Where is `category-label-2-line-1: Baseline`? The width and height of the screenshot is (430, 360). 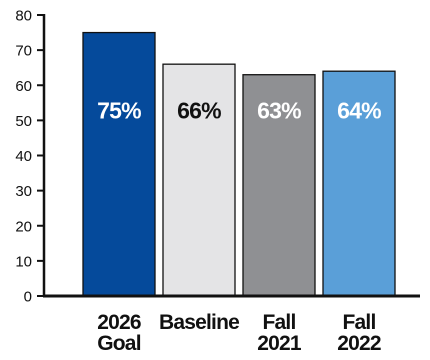
category-label-2-line-1: Baseline is located at coordinates (199, 322).